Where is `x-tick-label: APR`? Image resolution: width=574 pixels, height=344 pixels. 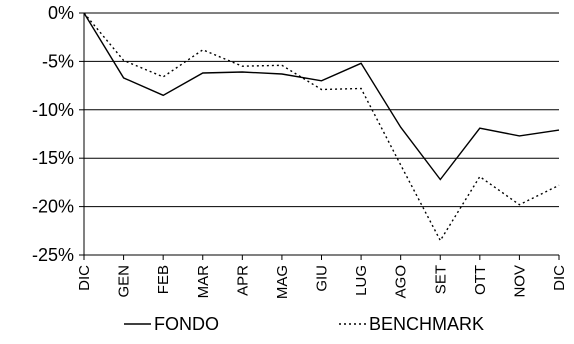 x-tick-label: APR is located at coordinates (242, 280).